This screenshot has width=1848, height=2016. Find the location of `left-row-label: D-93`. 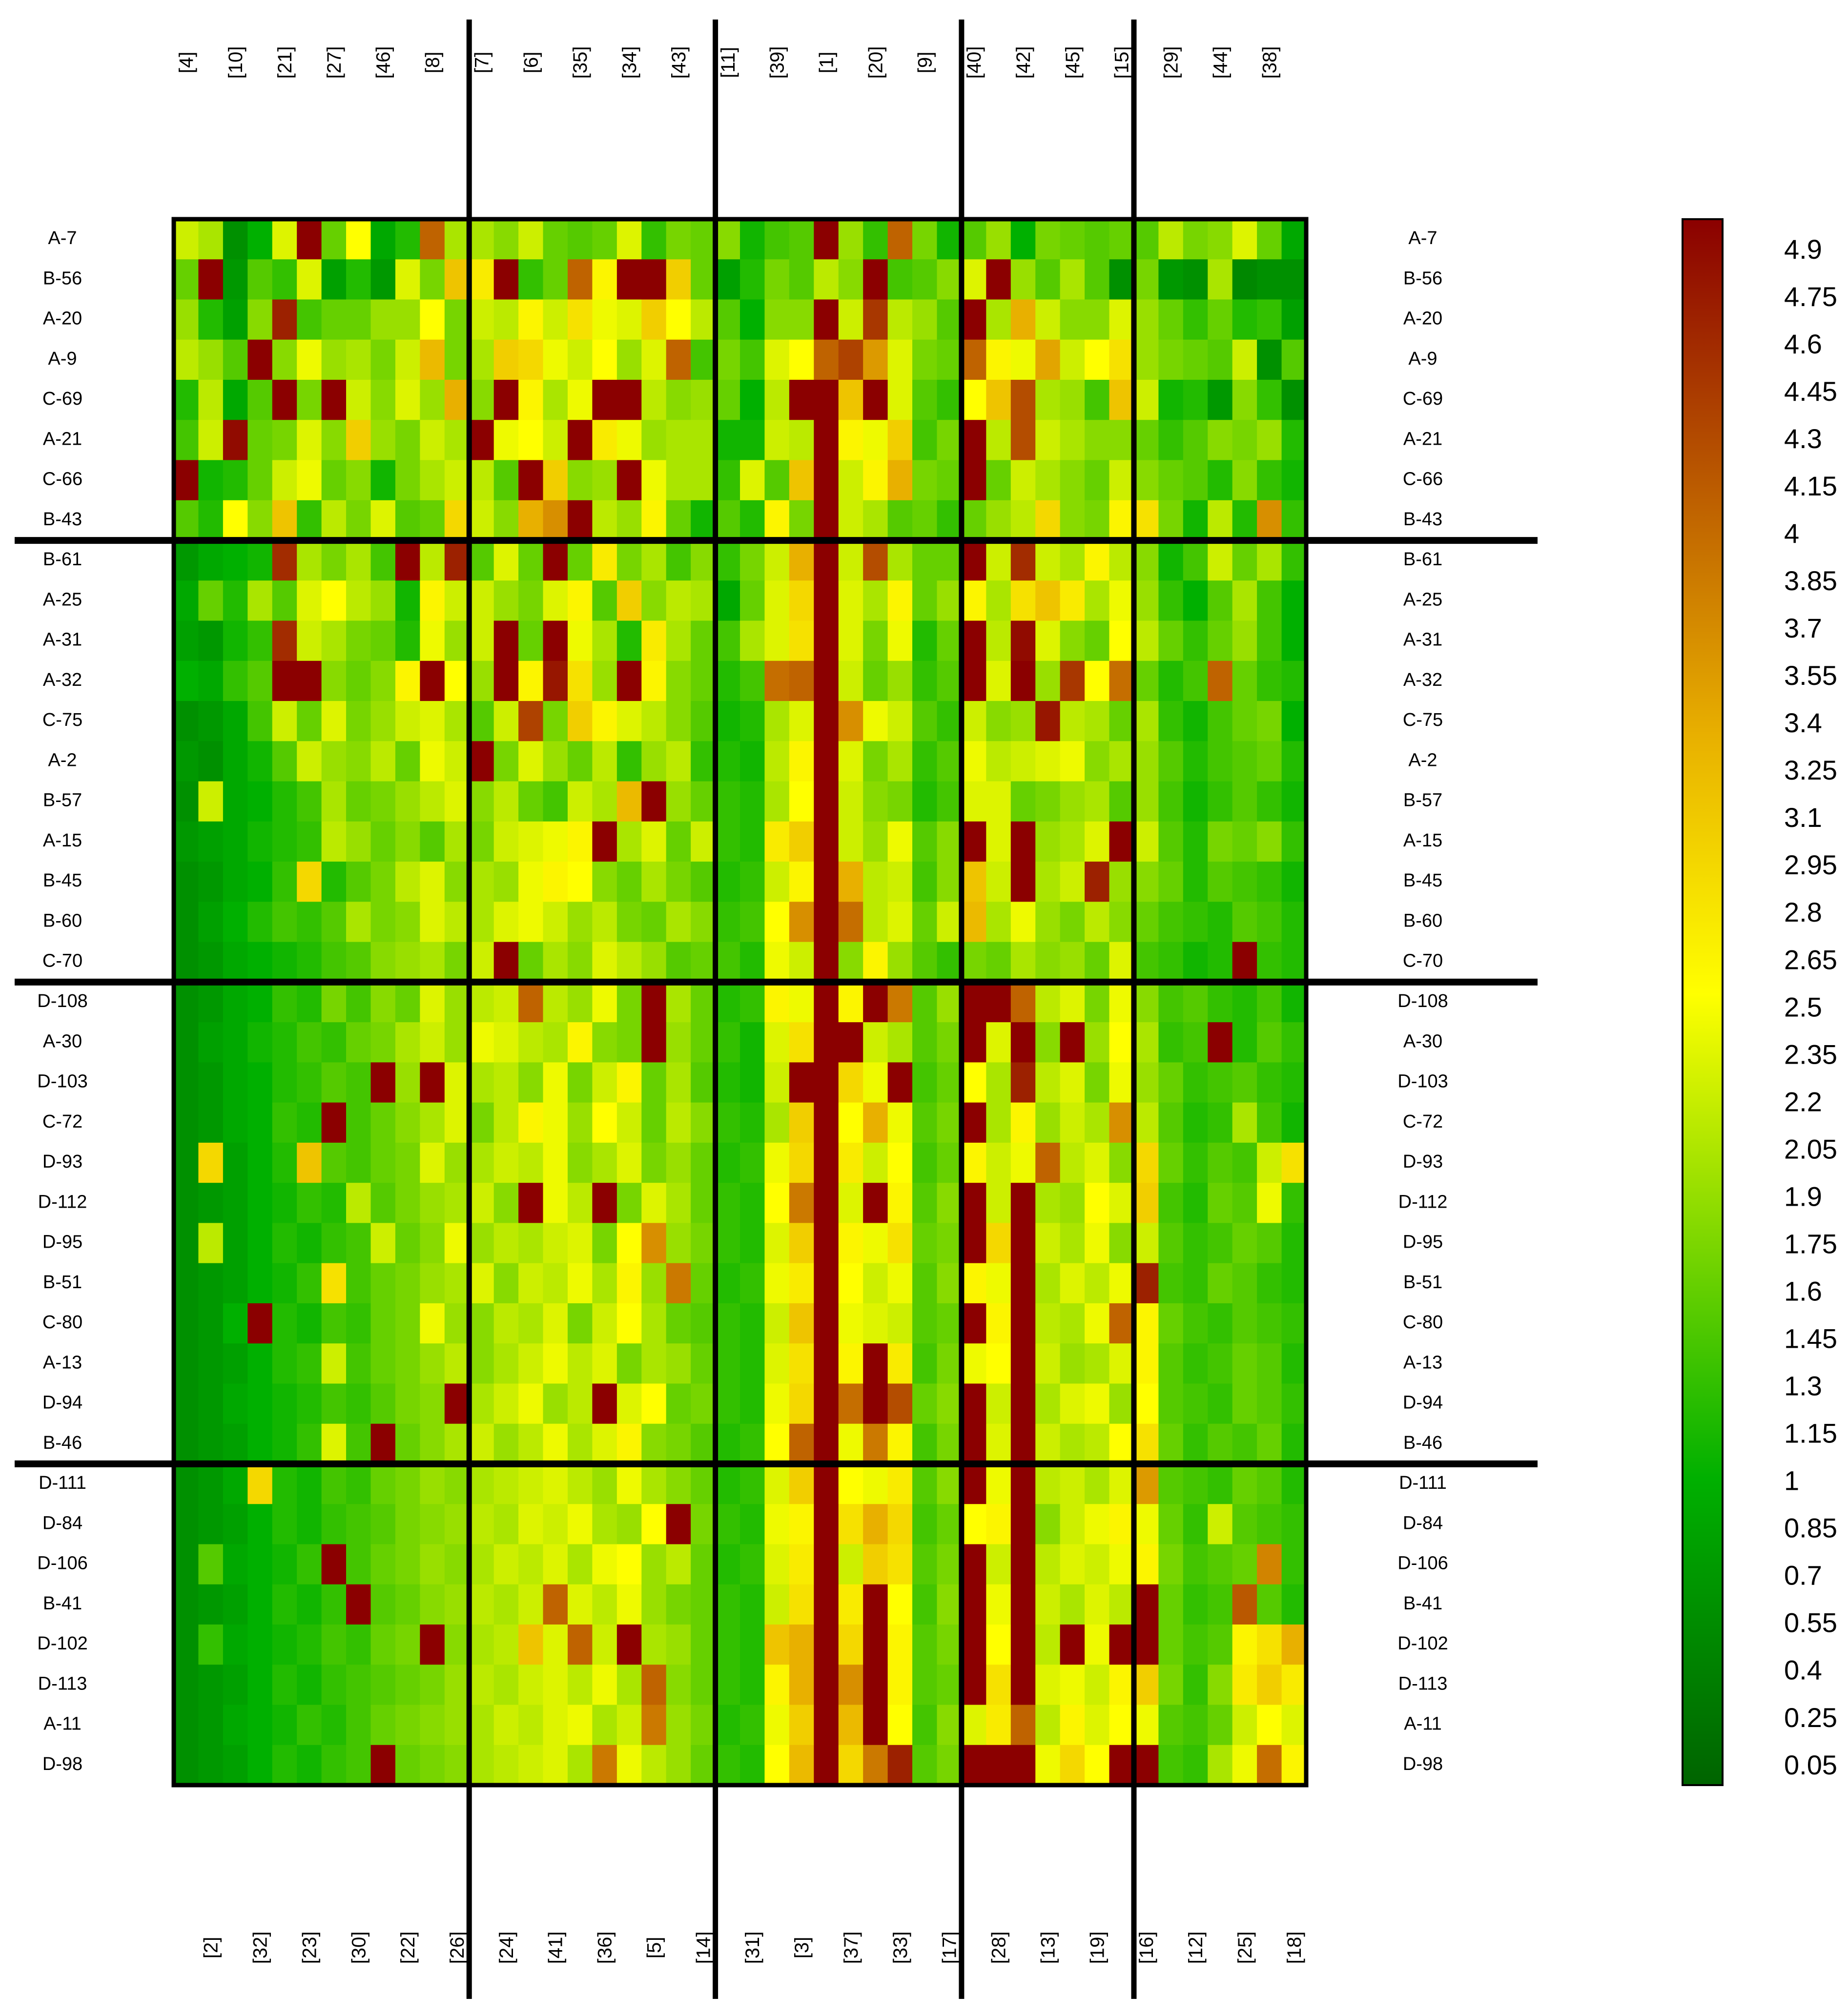

left-row-label: D-93 is located at coordinates (62, 1162).